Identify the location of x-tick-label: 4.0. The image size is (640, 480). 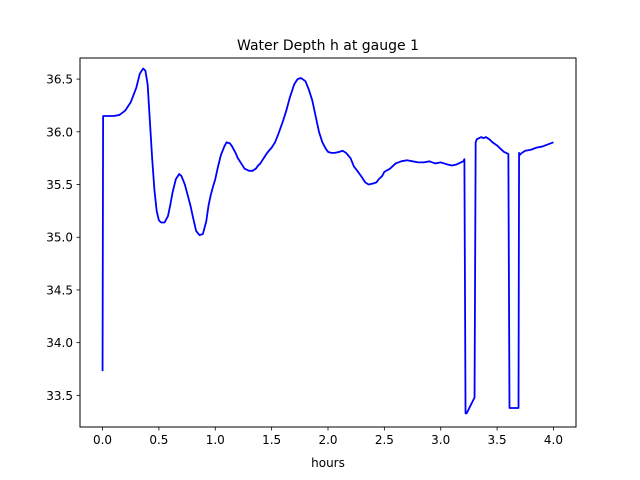
(553, 440).